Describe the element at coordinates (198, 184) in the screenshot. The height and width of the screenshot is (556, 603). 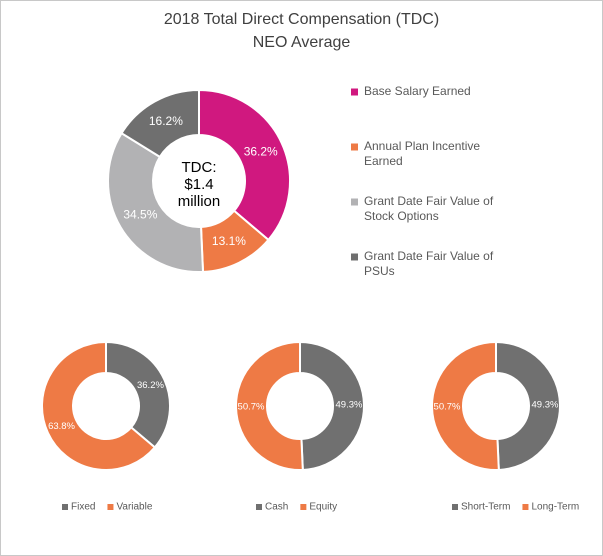
I see `center-label: $1.4` at that location.